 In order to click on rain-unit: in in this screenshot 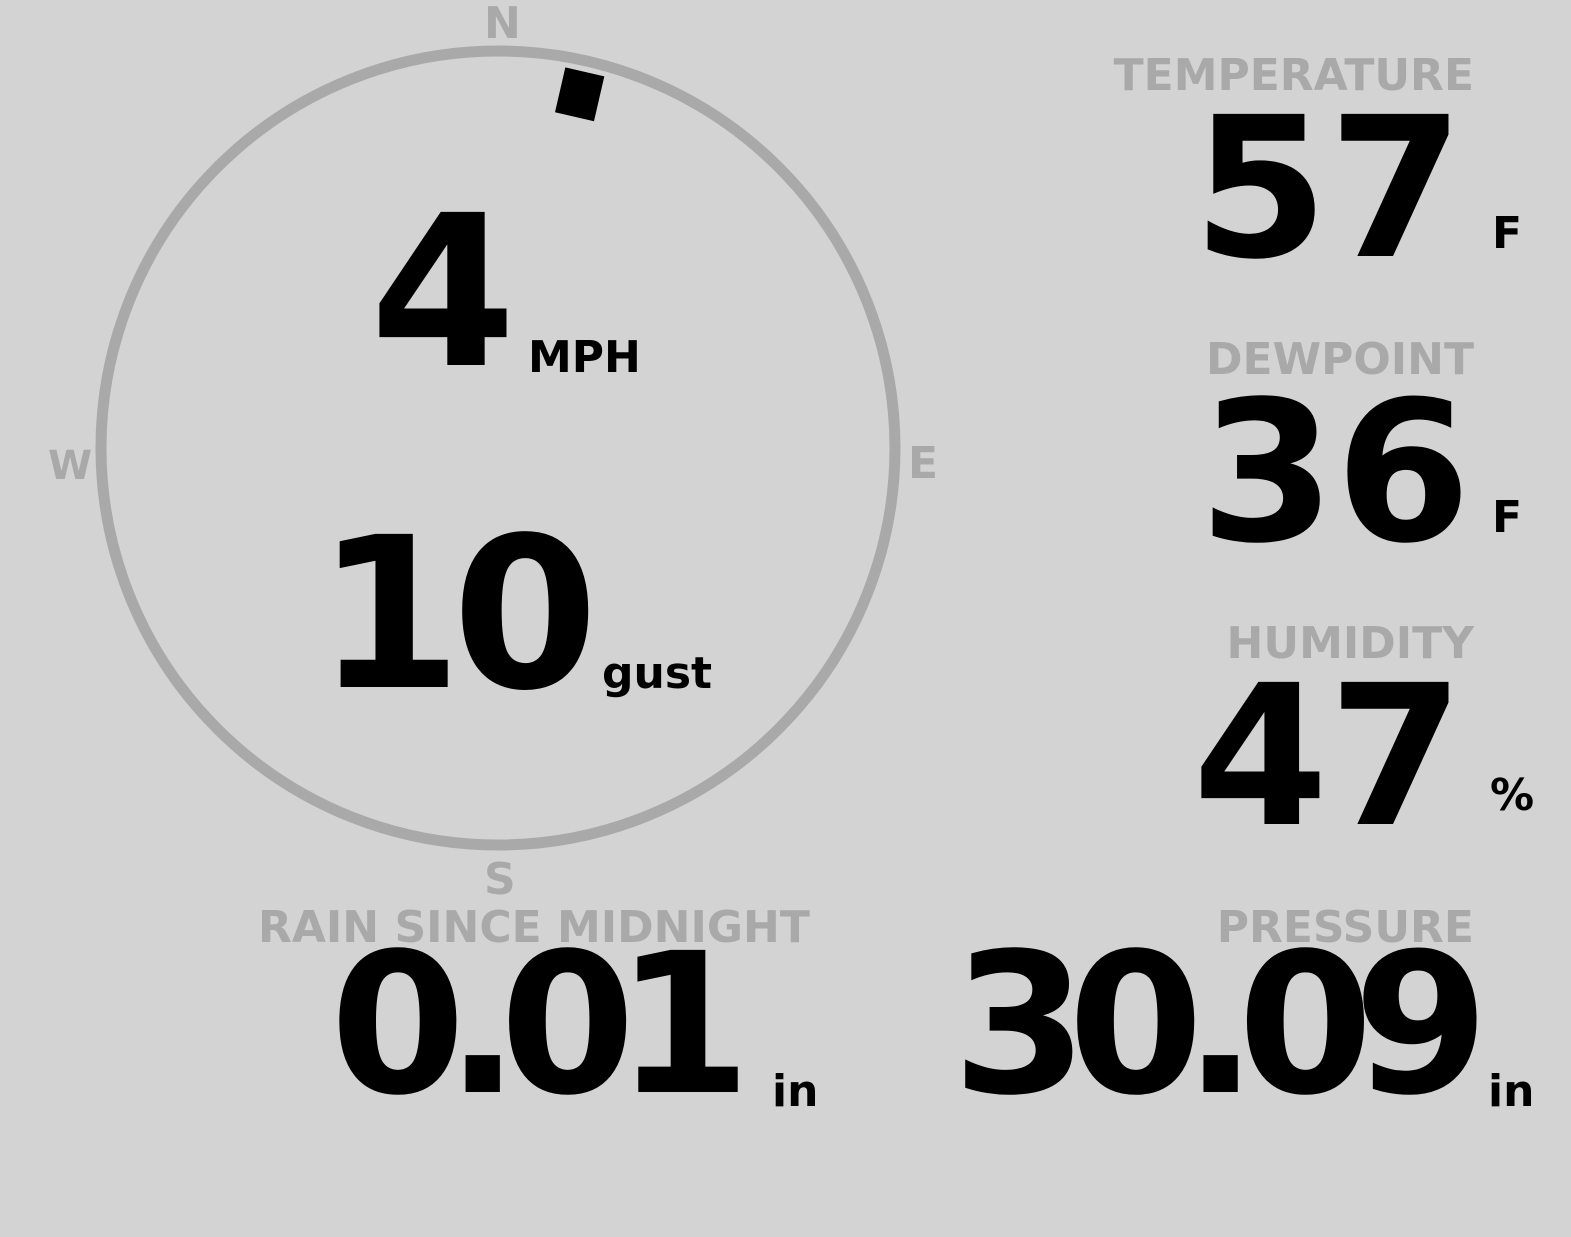, I will do `click(795, 1091)`.